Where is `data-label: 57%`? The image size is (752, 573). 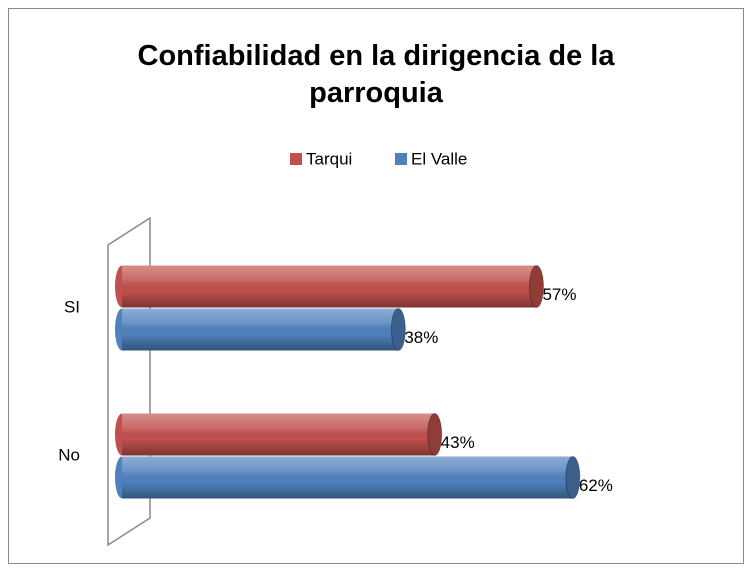
data-label: 57% is located at coordinates (559, 294).